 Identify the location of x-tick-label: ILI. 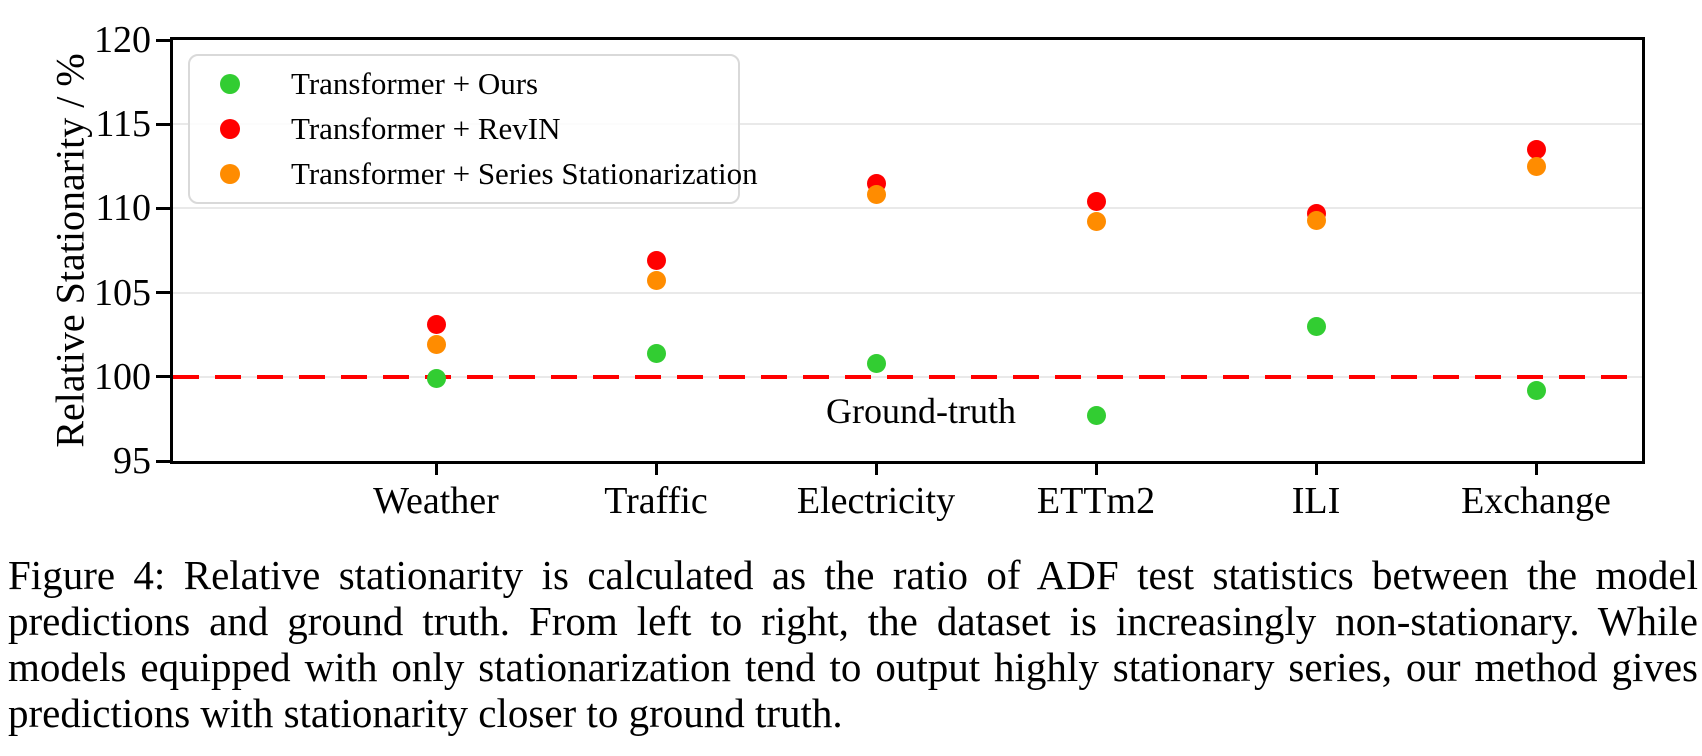
(1316, 501).